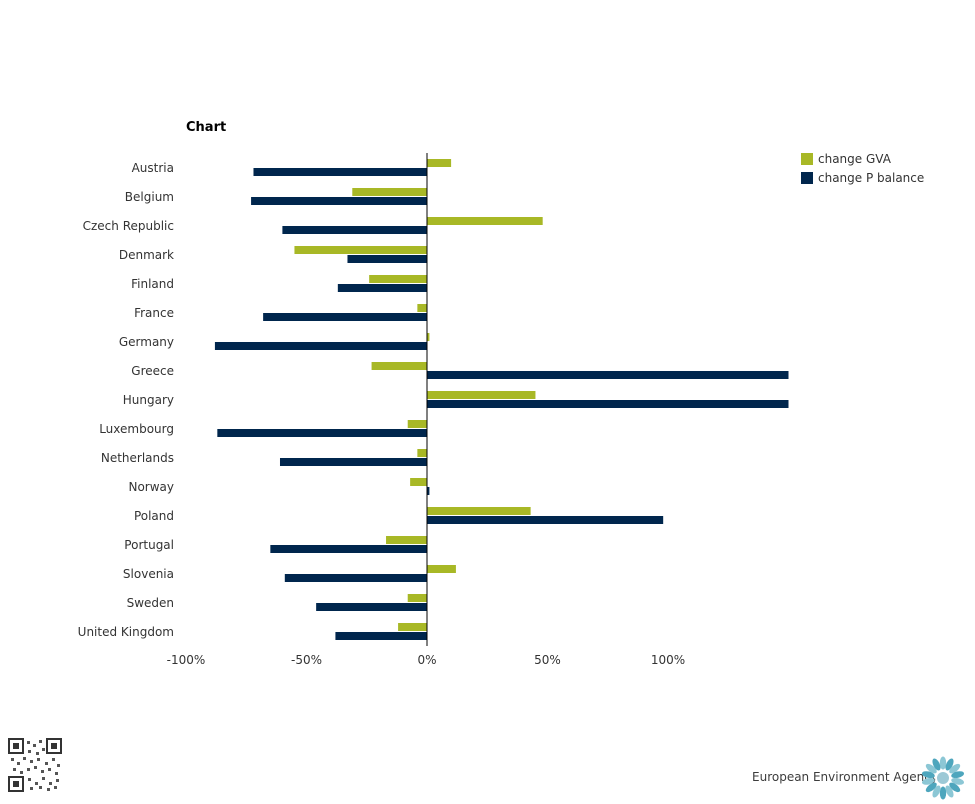 The image size is (975, 804). I want to click on qr-code-icon, so click(35, 765).